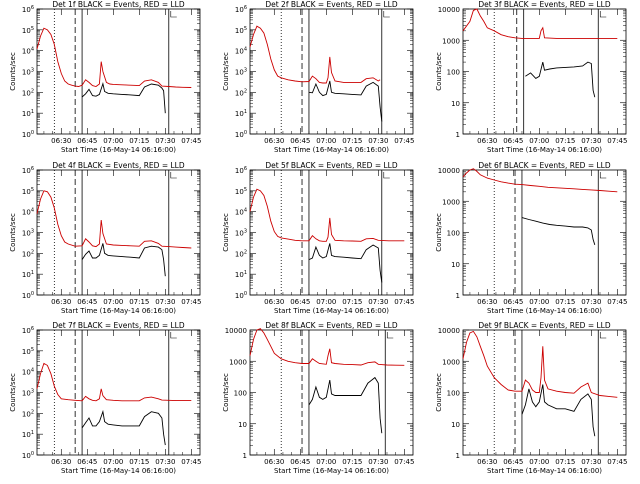  Describe the element at coordinates (544, 165) in the screenshot. I see `chart-title: Det 6f BLACK = Events, RED = LLD` at that location.